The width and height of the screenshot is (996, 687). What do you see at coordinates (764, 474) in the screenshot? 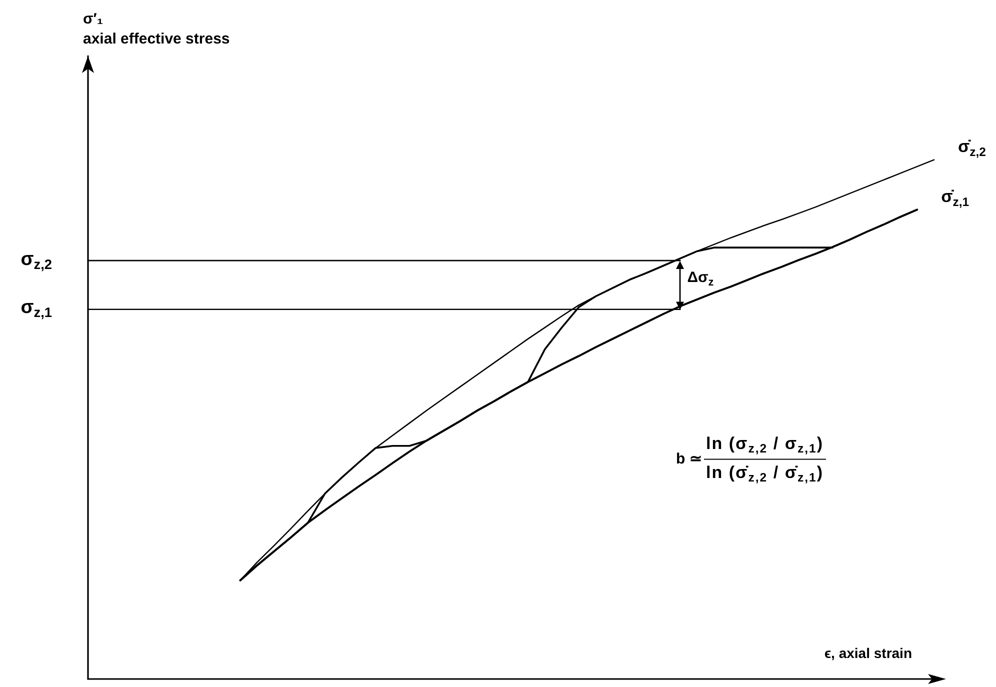
I see `annotation: ln (σ̇$_{z,2}$ / σ̇$_{z,1}$)` at bounding box center [764, 474].